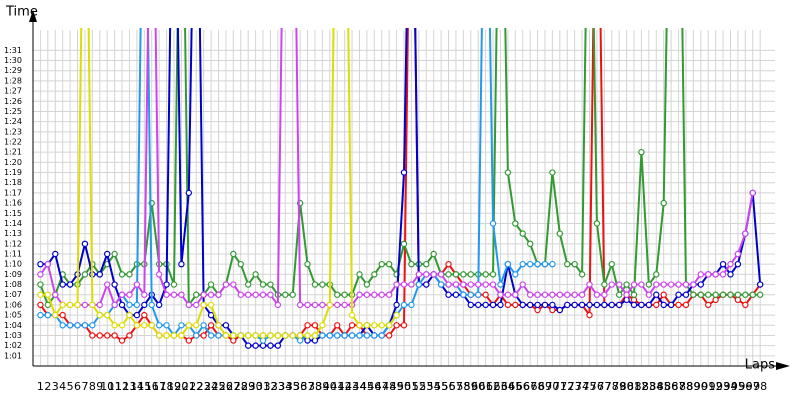 The height and width of the screenshot is (400, 800). What do you see at coordinates (13, 264) in the screenshot?
I see `y-tick-label: 1:10` at bounding box center [13, 264].